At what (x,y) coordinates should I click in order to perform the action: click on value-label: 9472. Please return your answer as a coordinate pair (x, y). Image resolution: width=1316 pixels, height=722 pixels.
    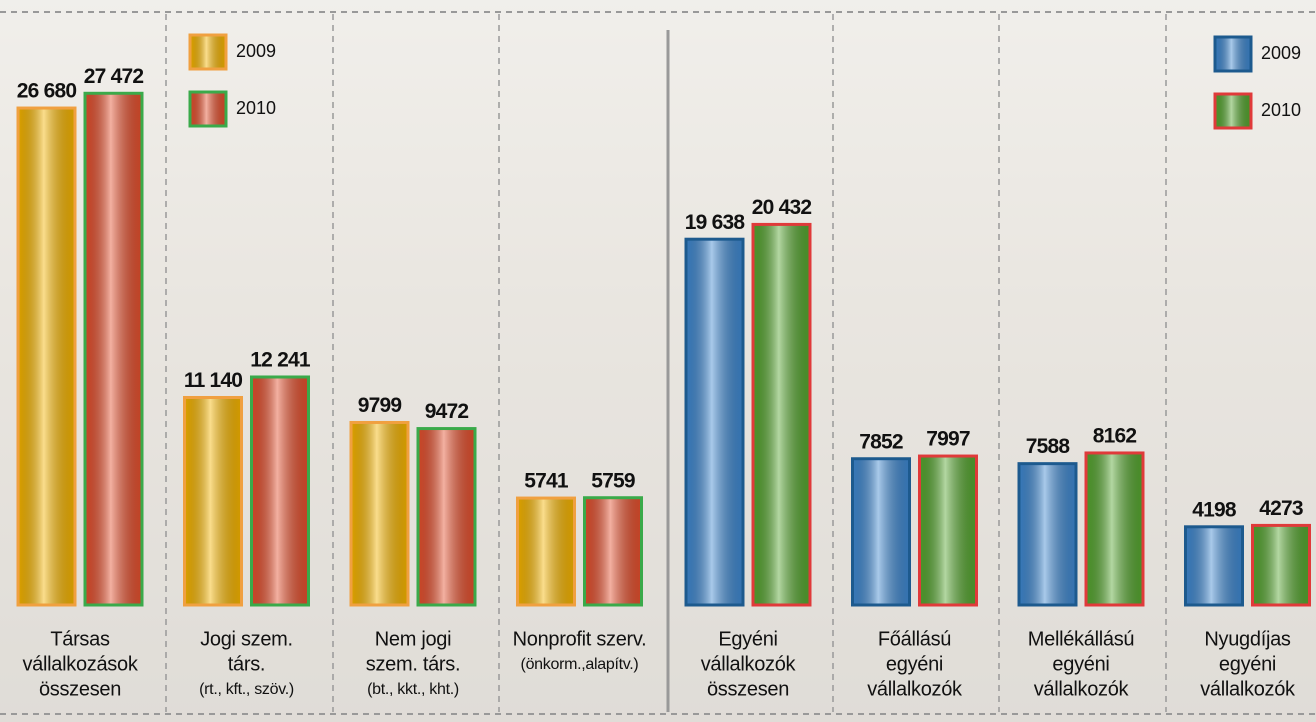
    Looking at the image, I should click on (447, 411).